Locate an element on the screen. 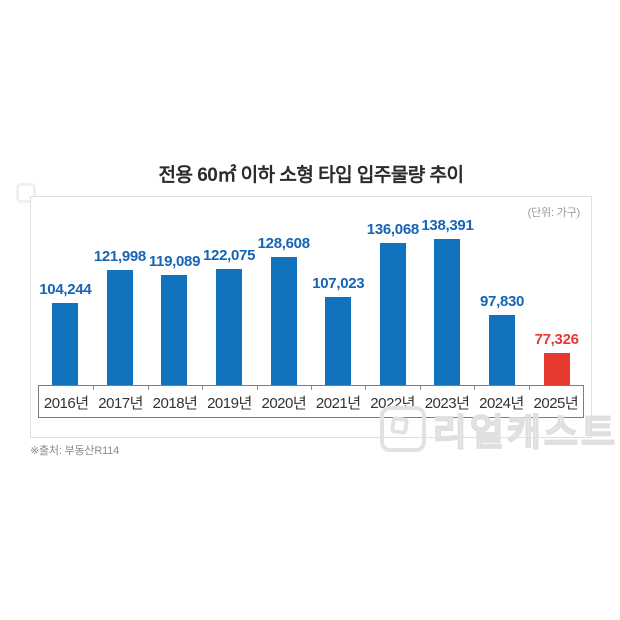 The height and width of the screenshot is (620, 620). bar-cell: 136,068 is located at coordinates (393, 297).